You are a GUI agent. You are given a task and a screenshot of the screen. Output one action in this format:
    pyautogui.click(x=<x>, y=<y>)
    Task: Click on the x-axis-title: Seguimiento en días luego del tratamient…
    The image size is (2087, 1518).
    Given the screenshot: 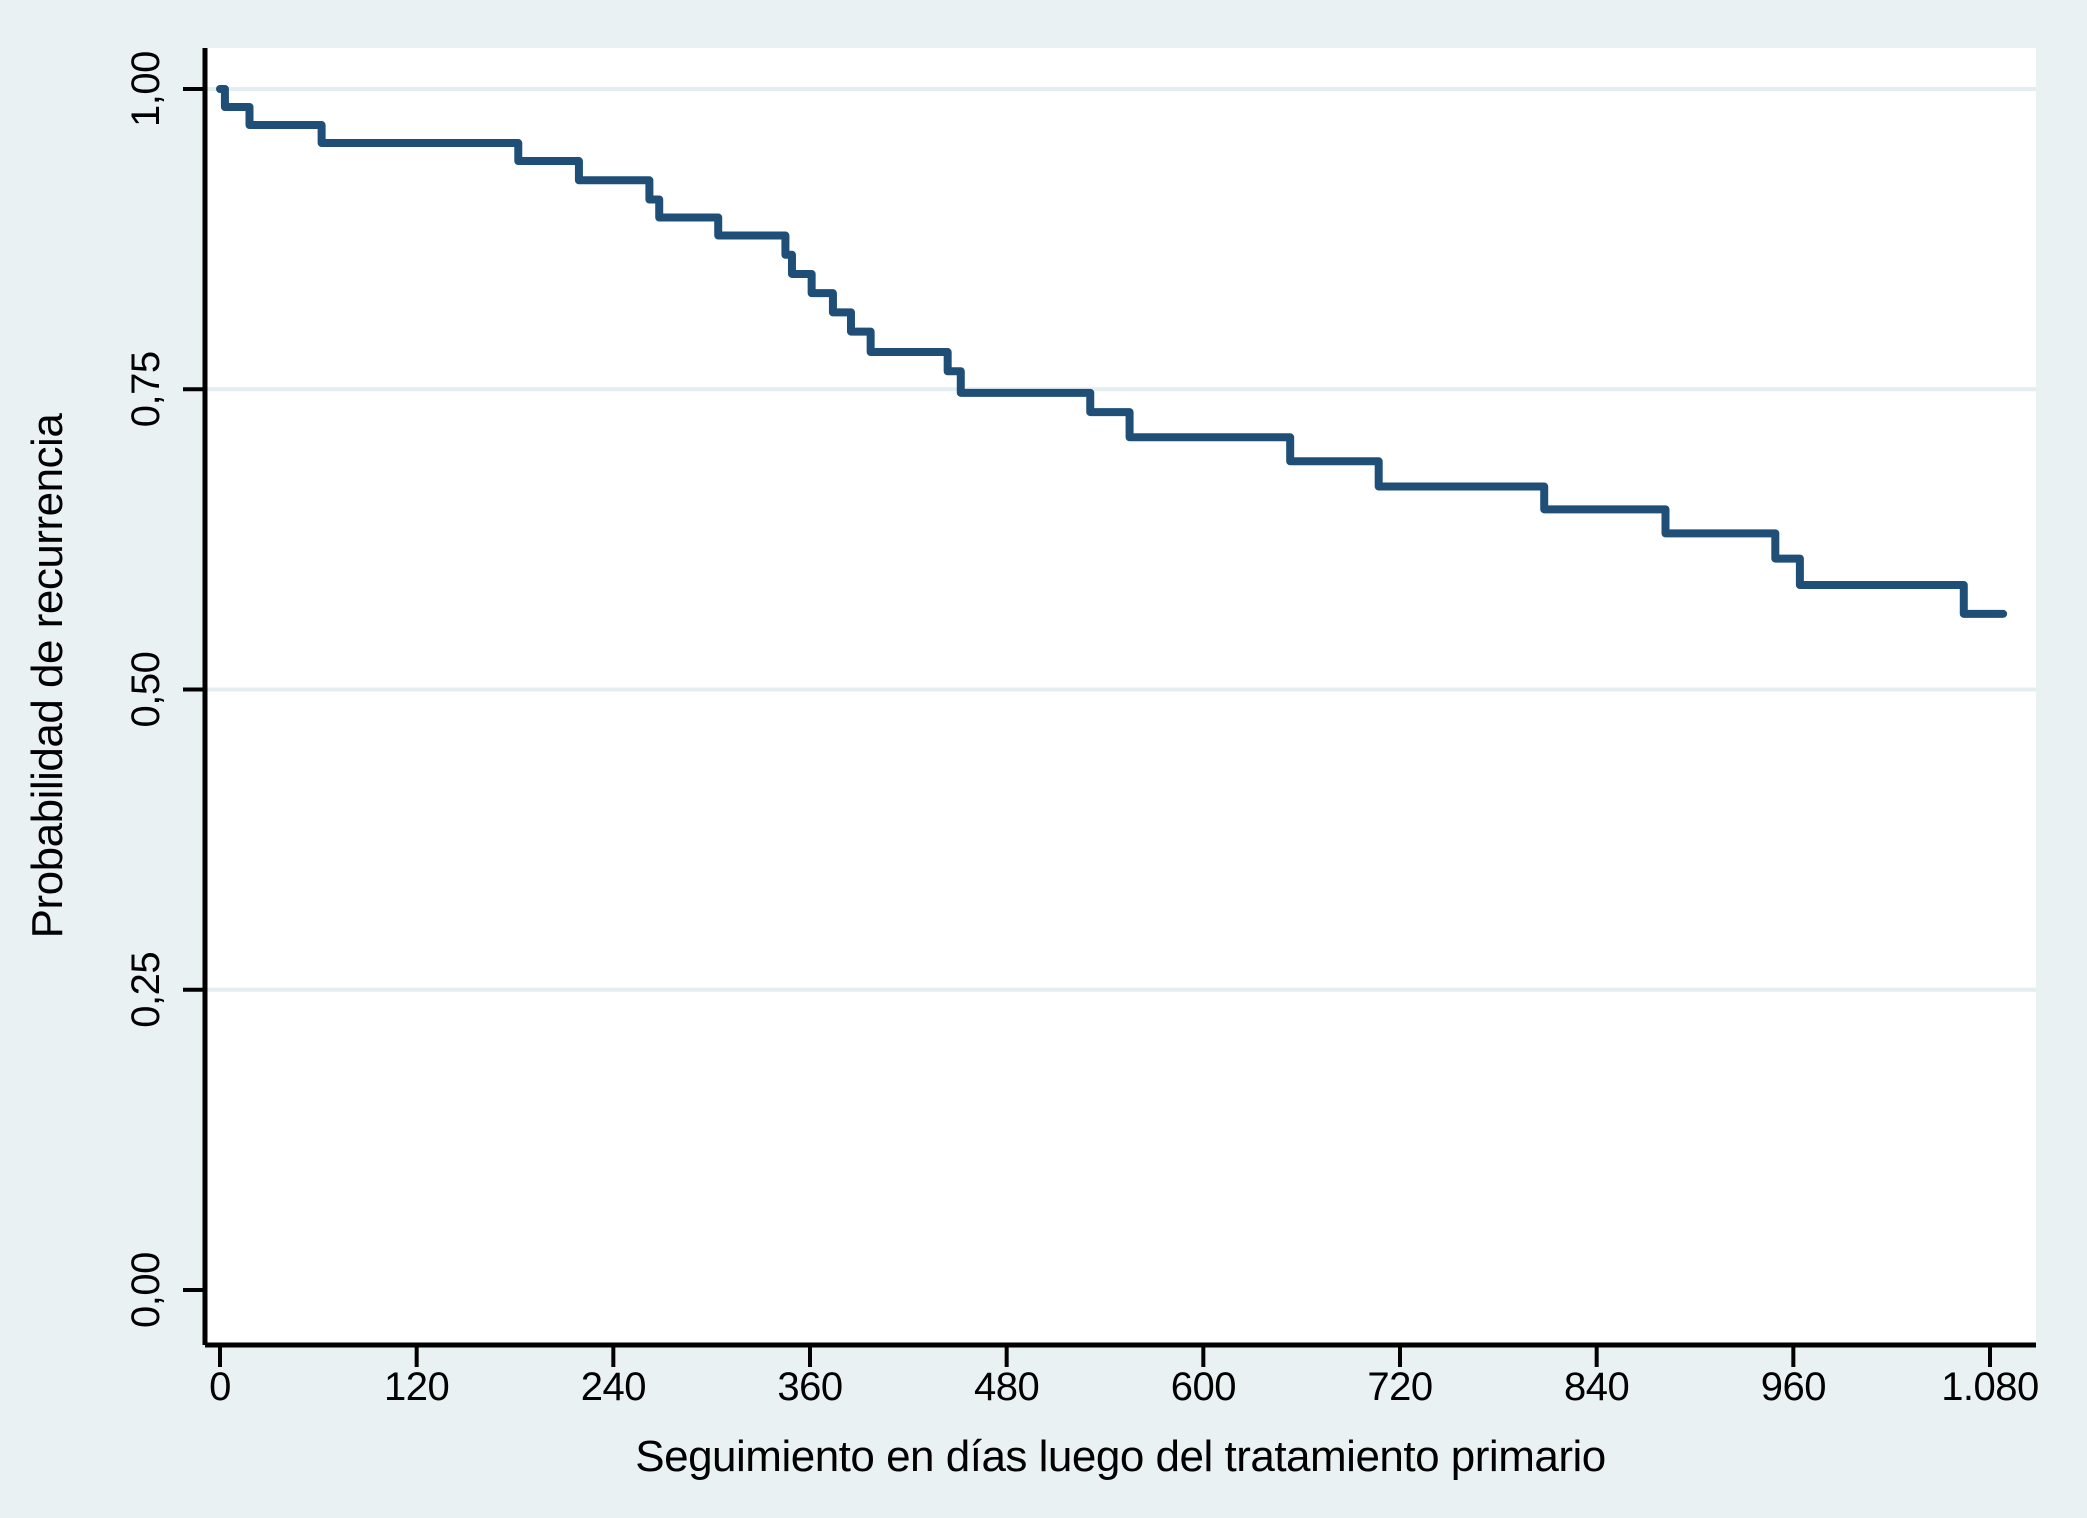 What is the action you would take?
    pyautogui.click(x=1120, y=1456)
    